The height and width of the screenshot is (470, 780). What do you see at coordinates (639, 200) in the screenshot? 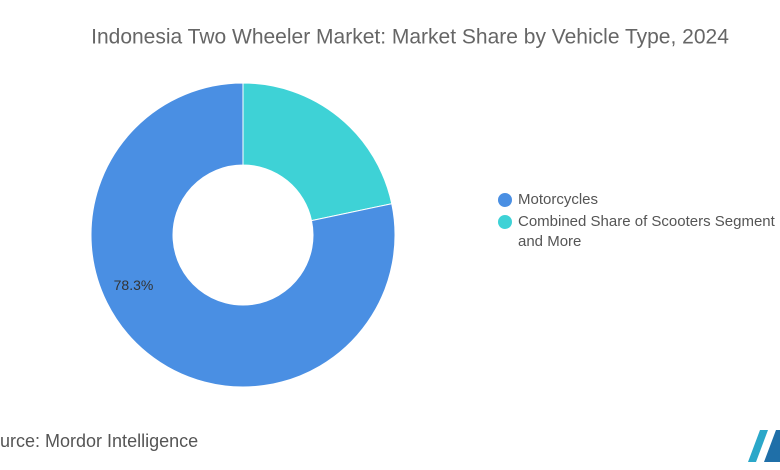
I see `legend-item: Motorcycles` at bounding box center [639, 200].